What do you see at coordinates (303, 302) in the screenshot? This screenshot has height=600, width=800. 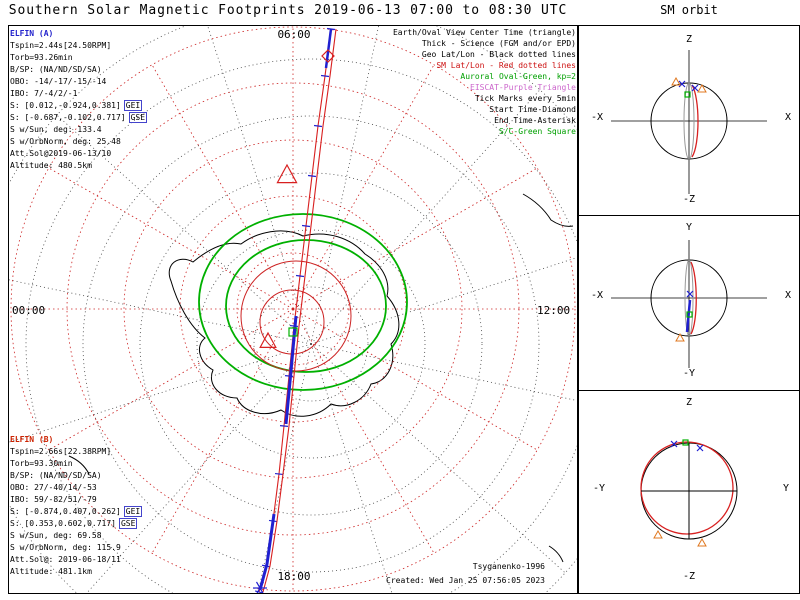 I see `auroral-oval` at bounding box center [303, 302].